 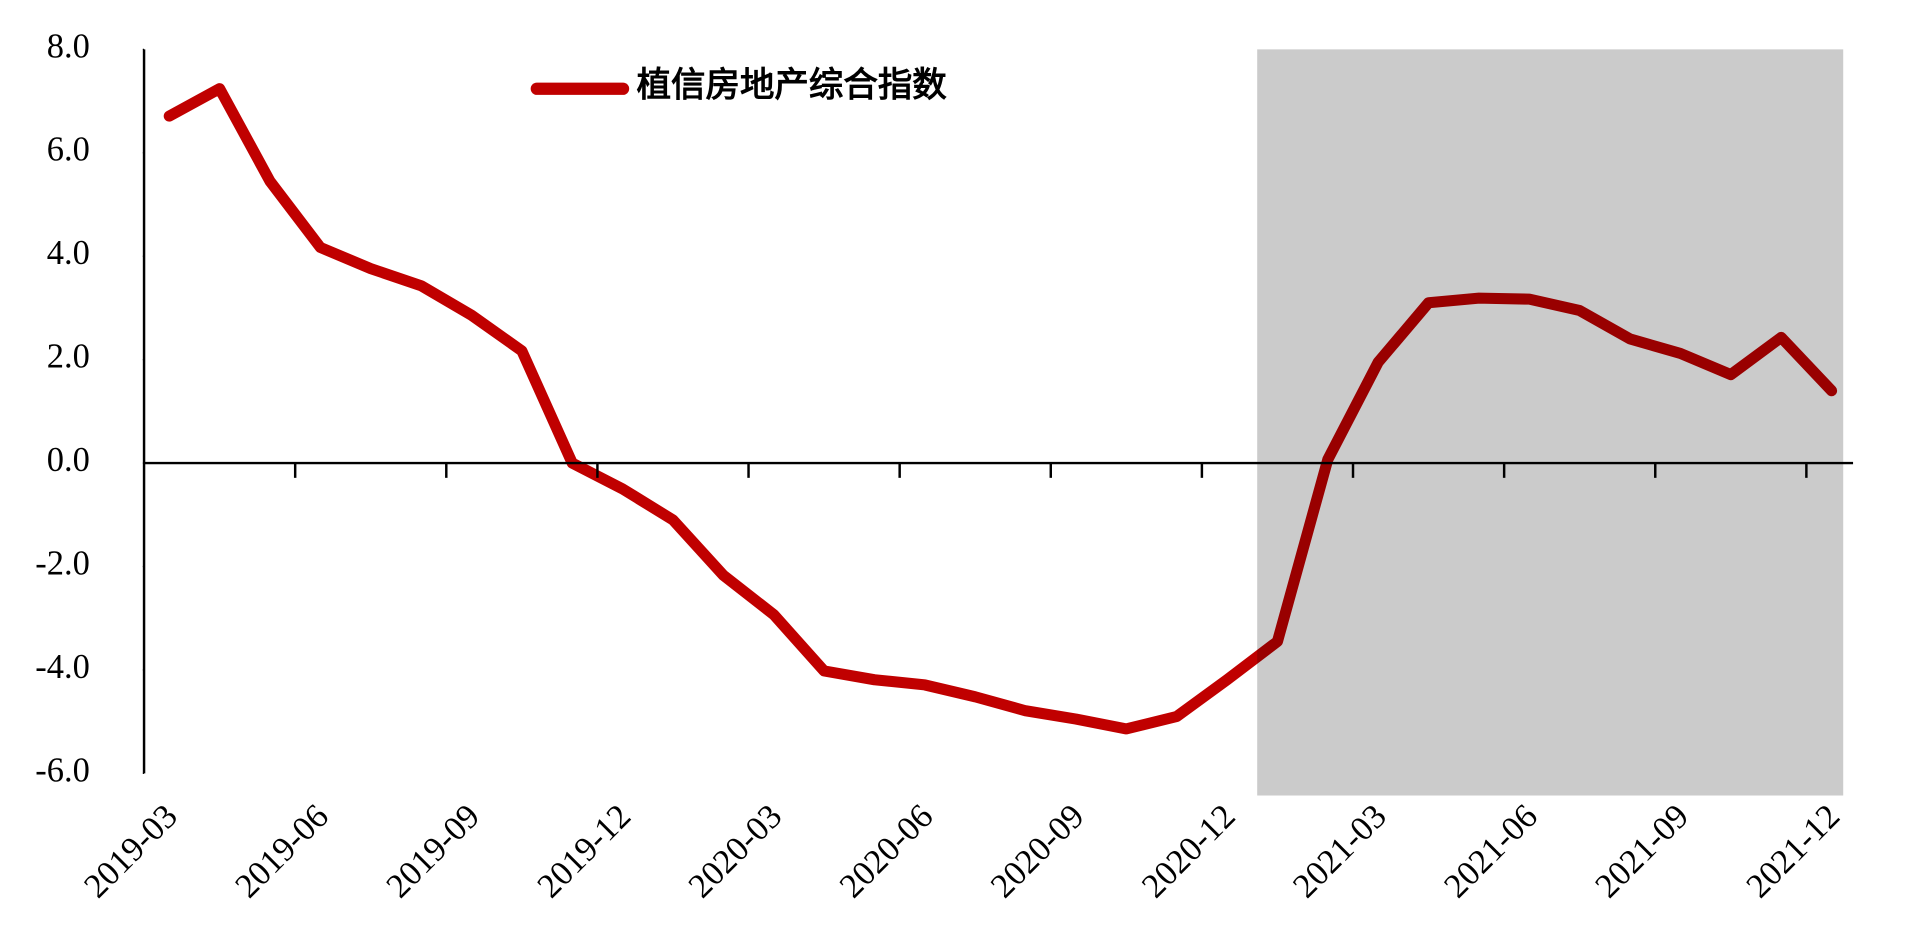 What do you see at coordinates (1340, 851) in the screenshot?
I see `x-tick-label: 2021-03` at bounding box center [1340, 851].